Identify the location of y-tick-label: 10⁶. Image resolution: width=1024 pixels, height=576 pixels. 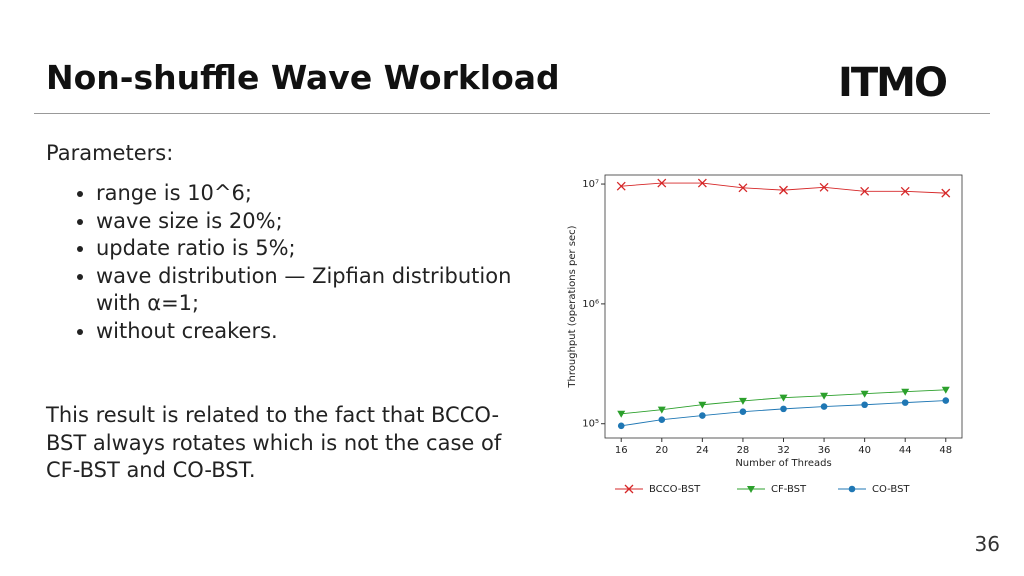
(590, 304).